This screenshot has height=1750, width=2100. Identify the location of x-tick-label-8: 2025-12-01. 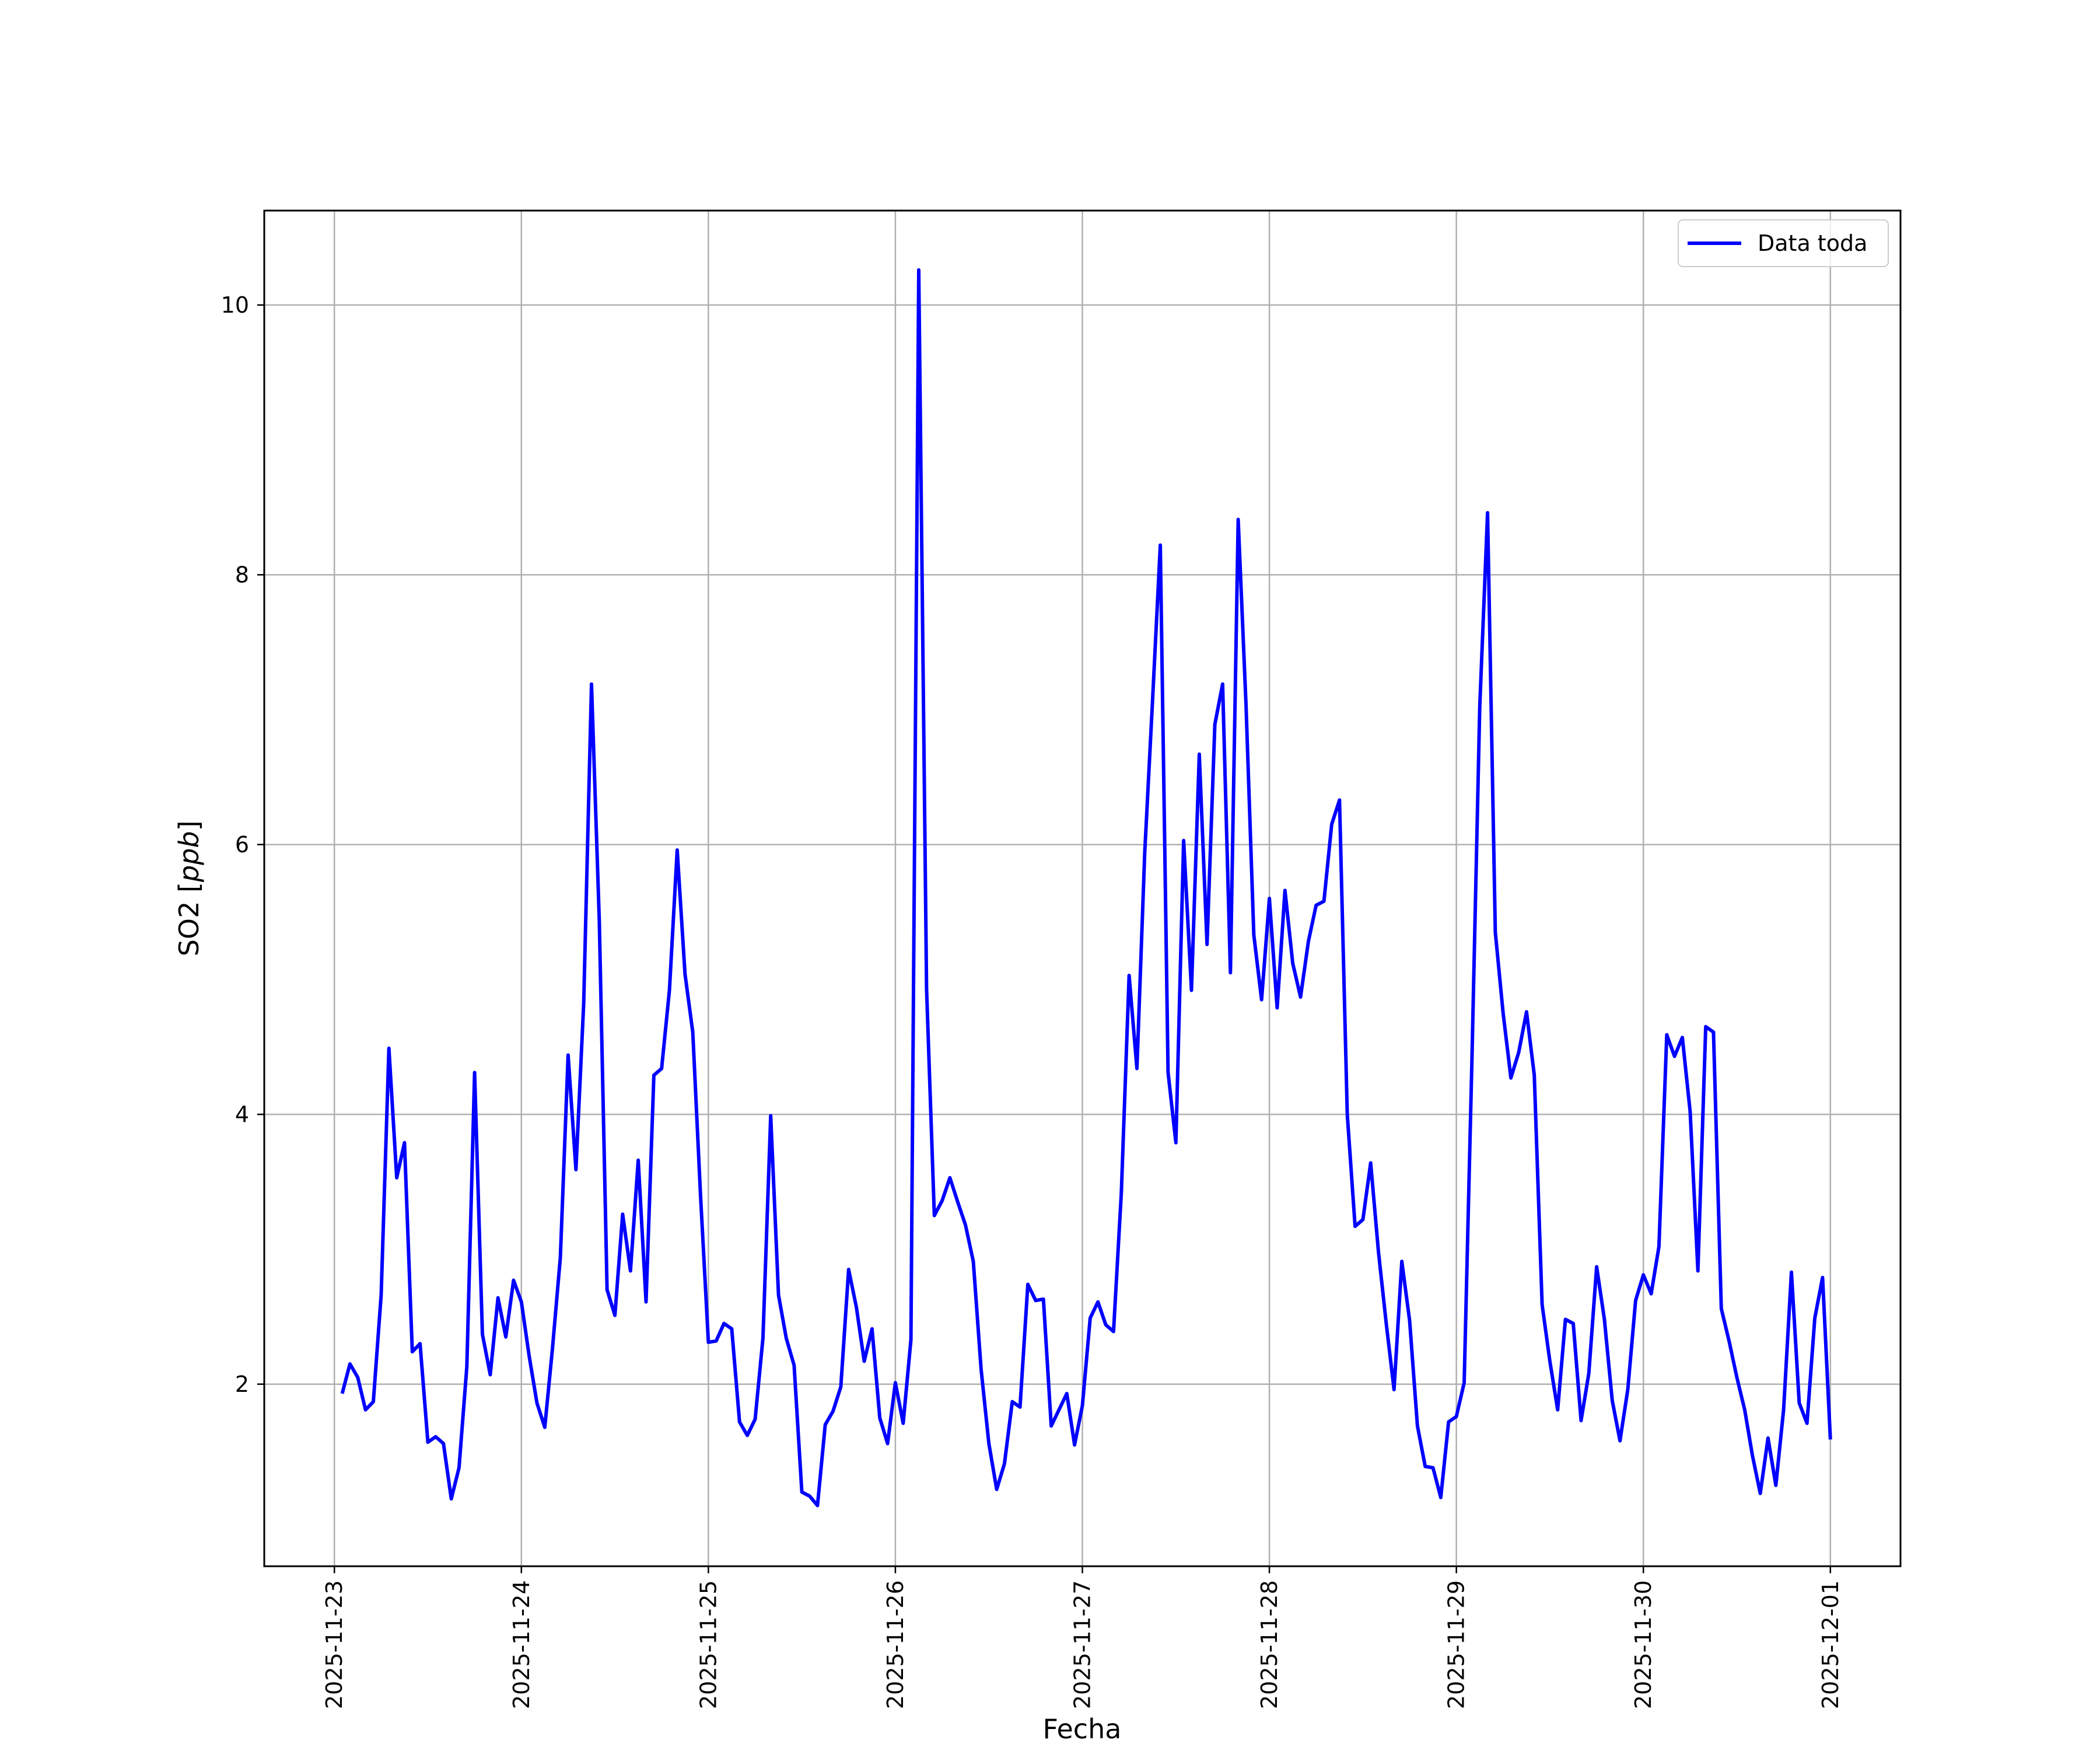
(1831, 1644).